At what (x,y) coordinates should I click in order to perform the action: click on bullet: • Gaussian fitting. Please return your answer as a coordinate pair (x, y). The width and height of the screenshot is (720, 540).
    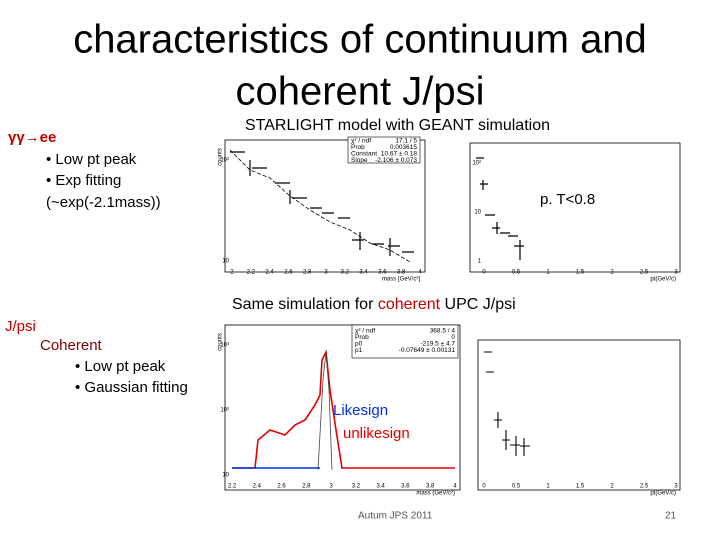
    Looking at the image, I should click on (131, 387).